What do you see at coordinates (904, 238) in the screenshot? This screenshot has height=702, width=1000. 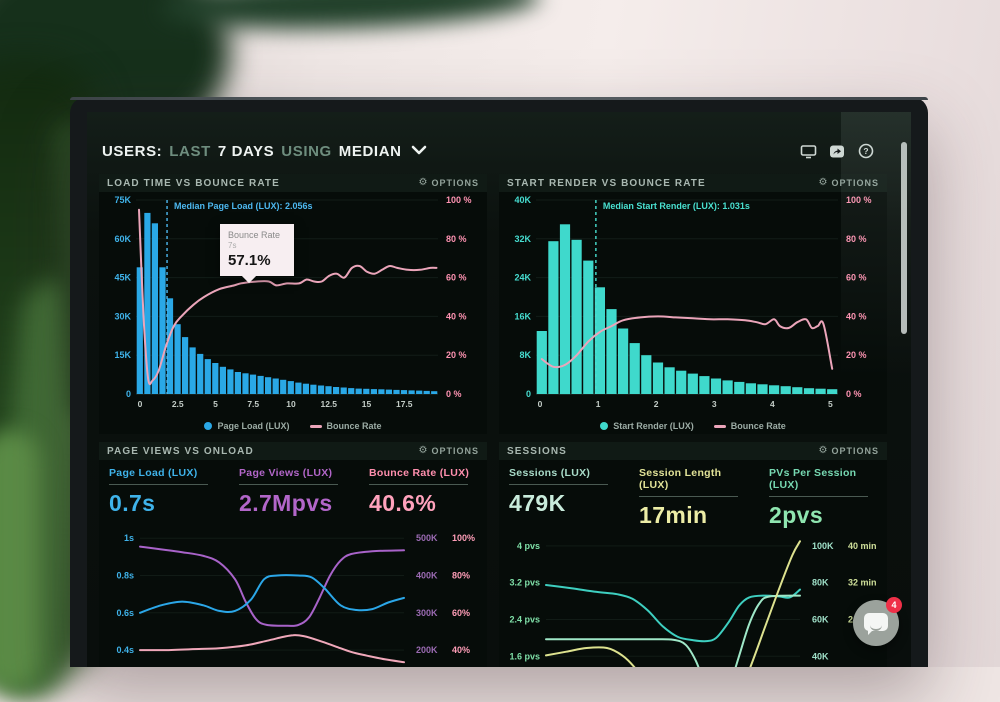 I see `scrollbar-thumb` at bounding box center [904, 238].